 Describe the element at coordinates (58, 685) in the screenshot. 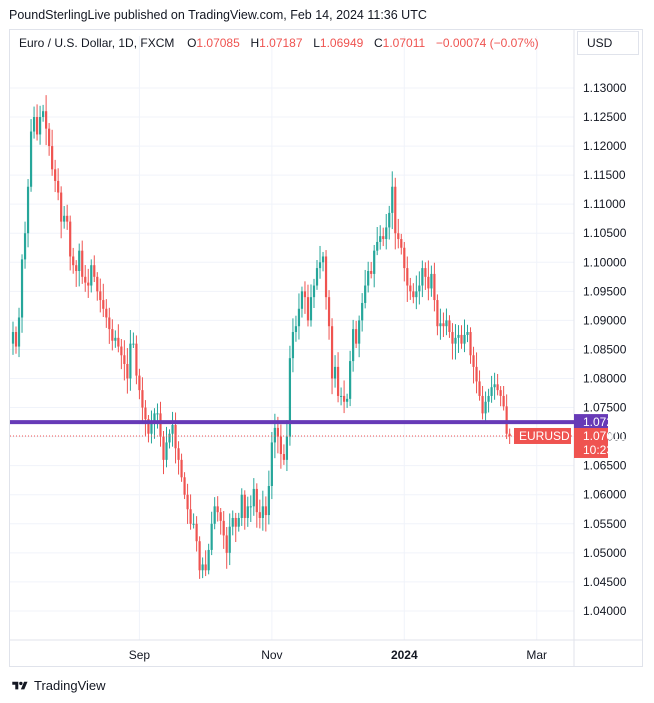

I see `footer-brand: TradingView` at that location.